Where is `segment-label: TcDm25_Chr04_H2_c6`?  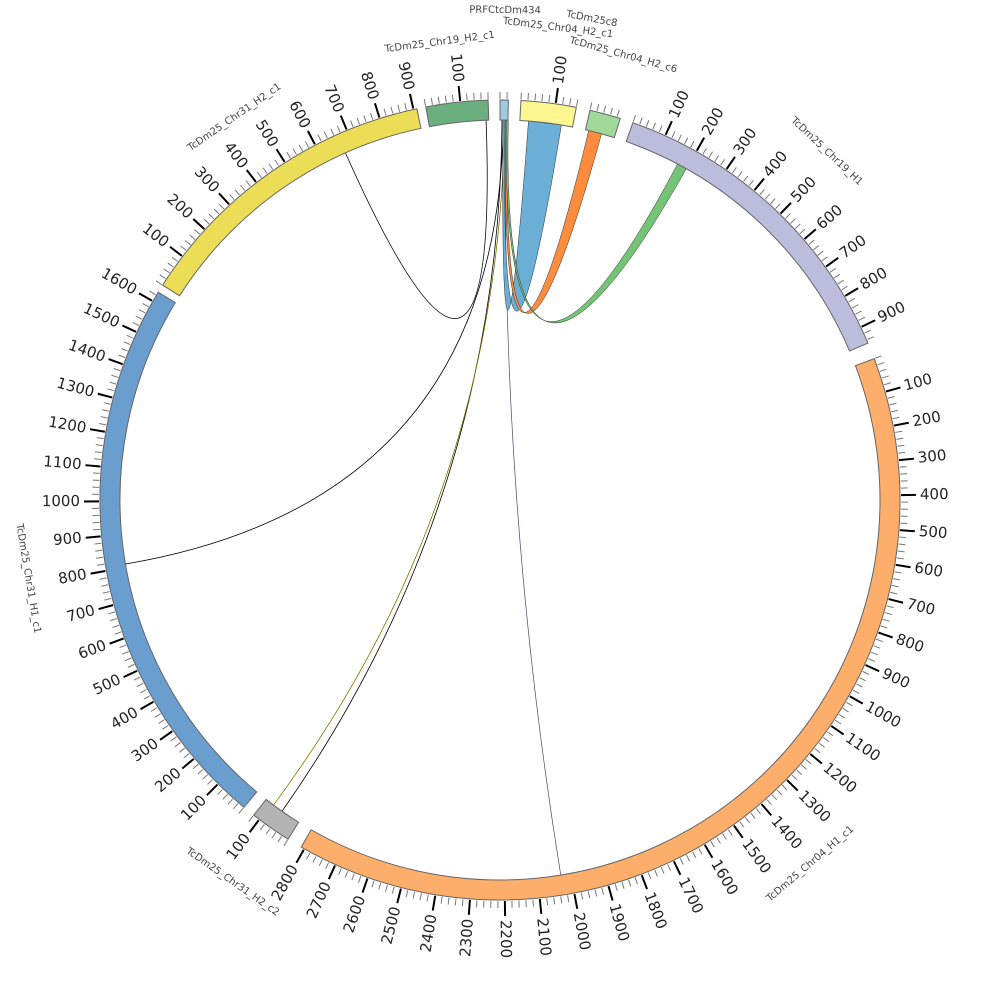 segment-label: TcDm25_Chr04_H2_c6 is located at coordinates (622, 55).